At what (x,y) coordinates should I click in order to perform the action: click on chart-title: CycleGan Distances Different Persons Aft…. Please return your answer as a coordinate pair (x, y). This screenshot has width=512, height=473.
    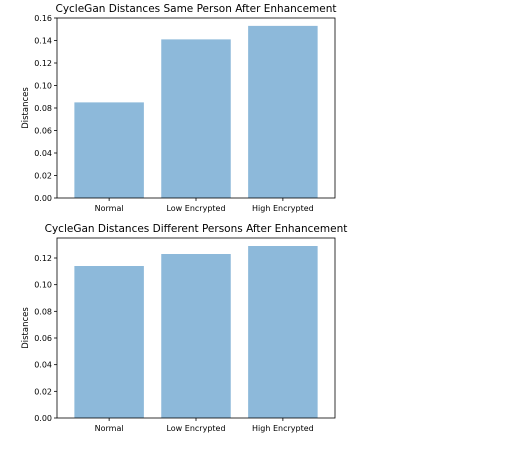
    Looking at the image, I should click on (196, 229).